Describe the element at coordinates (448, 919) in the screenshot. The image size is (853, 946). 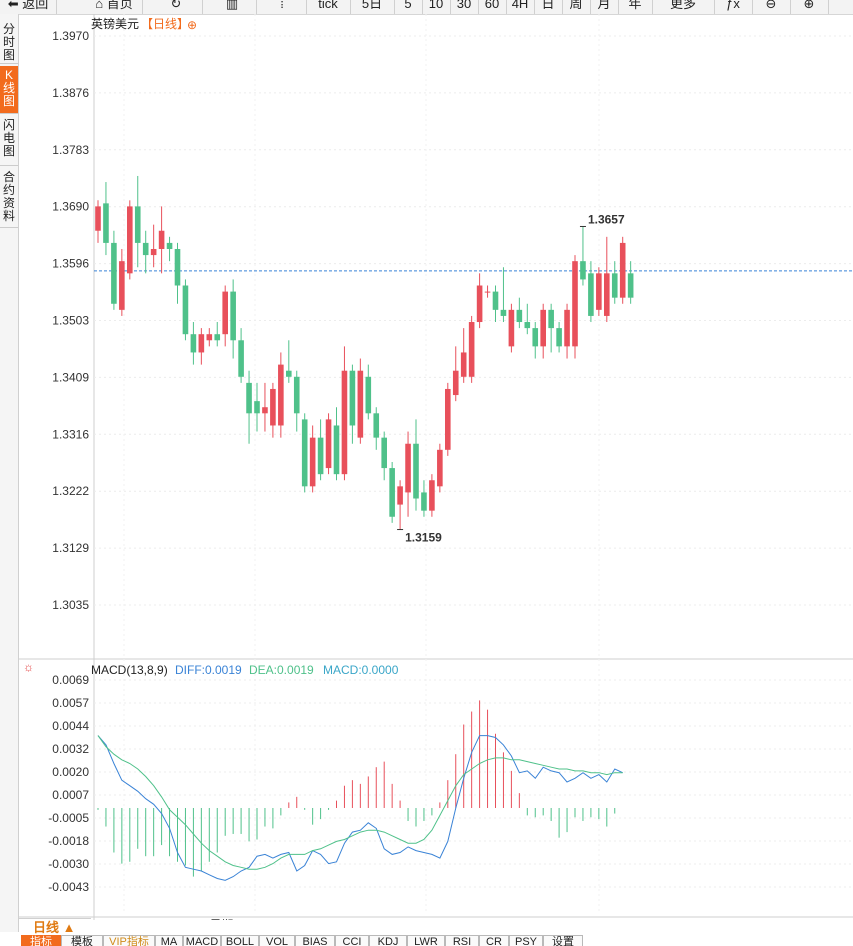
I see `date-axis-label: 2026/04` at that location.